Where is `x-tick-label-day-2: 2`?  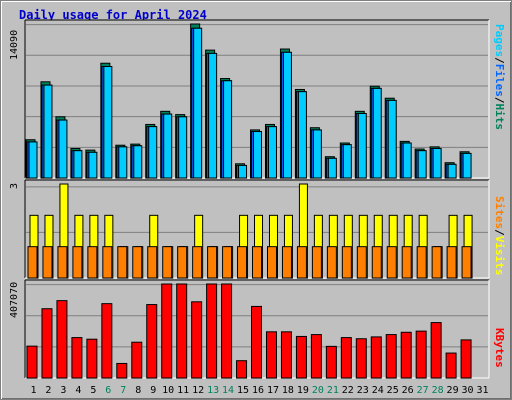 x-tick-label-day-2: 2 is located at coordinates (48, 390).